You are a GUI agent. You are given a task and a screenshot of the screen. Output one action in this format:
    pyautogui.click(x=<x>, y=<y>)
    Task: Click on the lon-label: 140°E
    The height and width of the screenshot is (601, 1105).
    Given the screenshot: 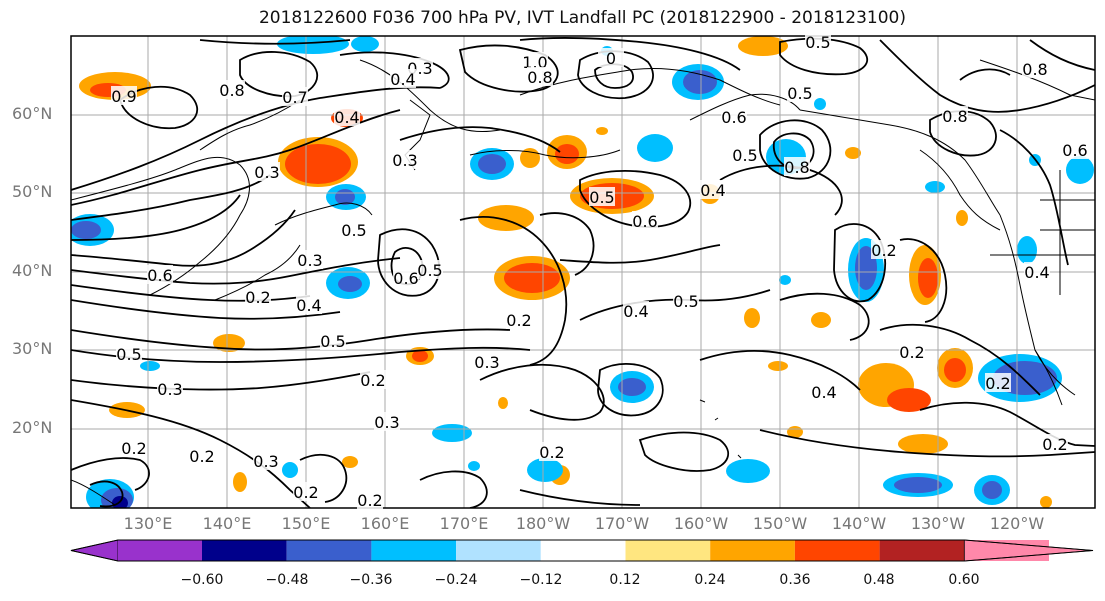 What is the action you would take?
    pyautogui.click(x=227, y=523)
    